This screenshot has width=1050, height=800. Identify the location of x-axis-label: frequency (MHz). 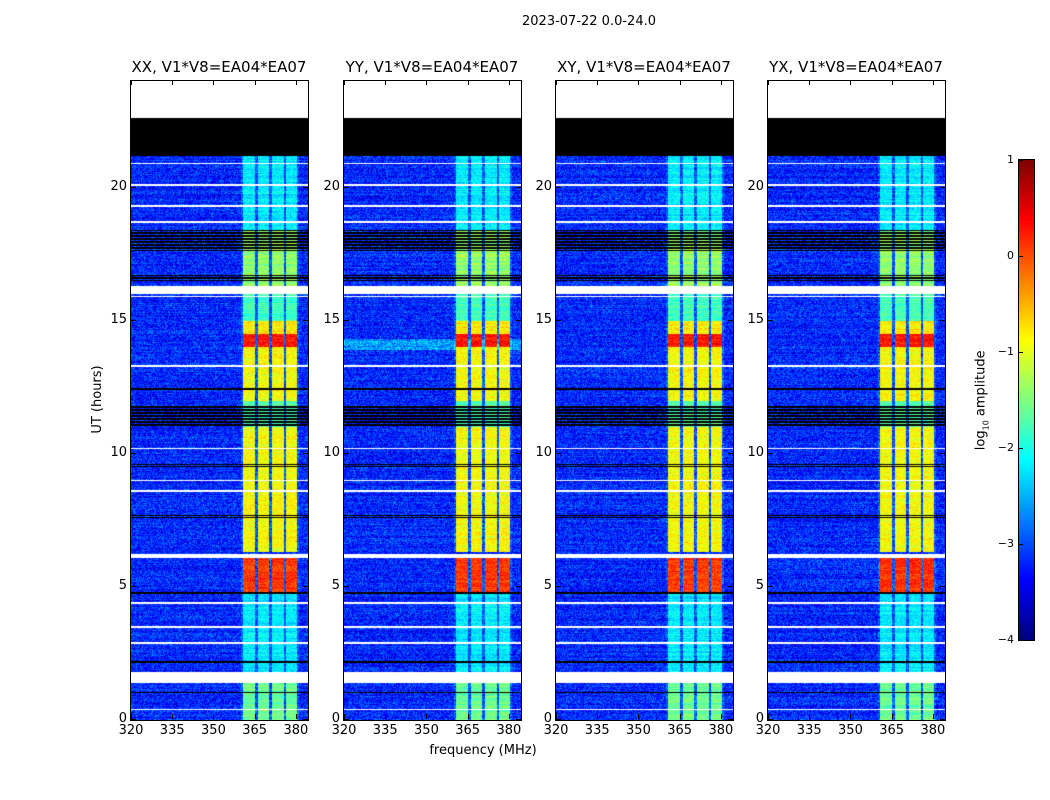
(483, 750).